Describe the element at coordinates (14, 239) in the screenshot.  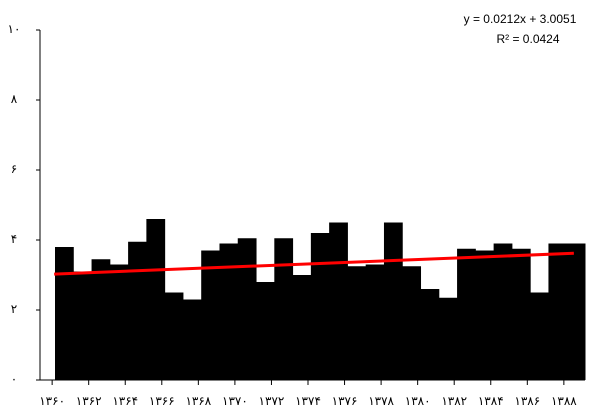
I see `y-tick-label: ۴` at that location.